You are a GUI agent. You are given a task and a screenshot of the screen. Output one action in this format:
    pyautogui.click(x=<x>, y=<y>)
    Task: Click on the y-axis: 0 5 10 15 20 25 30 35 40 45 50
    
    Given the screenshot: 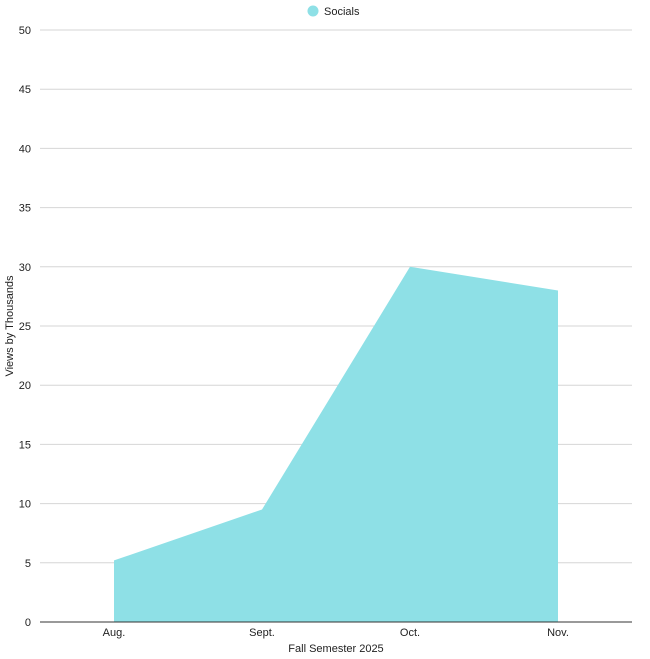 What is the action you would take?
    pyautogui.click(x=25, y=327)
    